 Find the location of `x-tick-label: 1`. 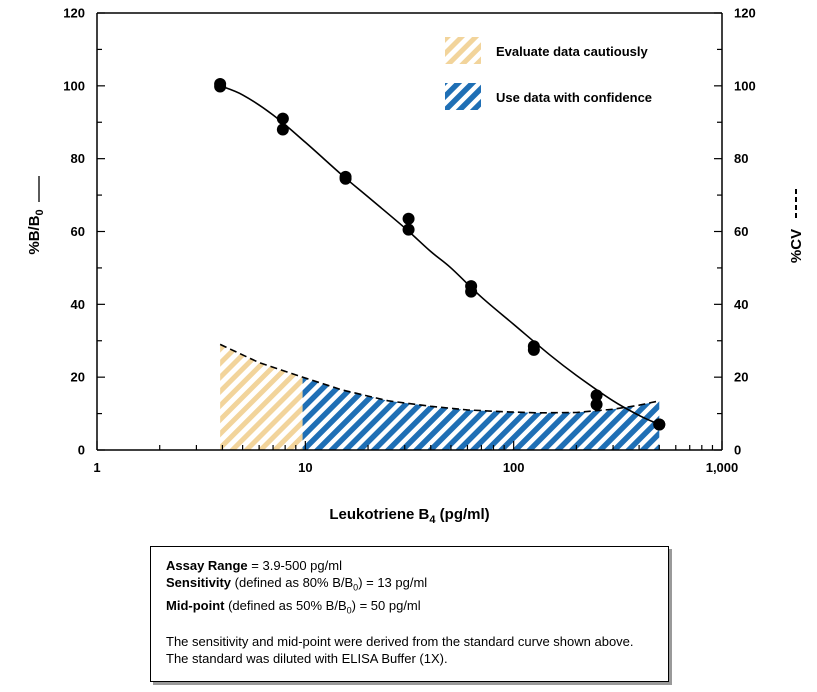

x-tick-label: 1 is located at coordinates (96, 467).